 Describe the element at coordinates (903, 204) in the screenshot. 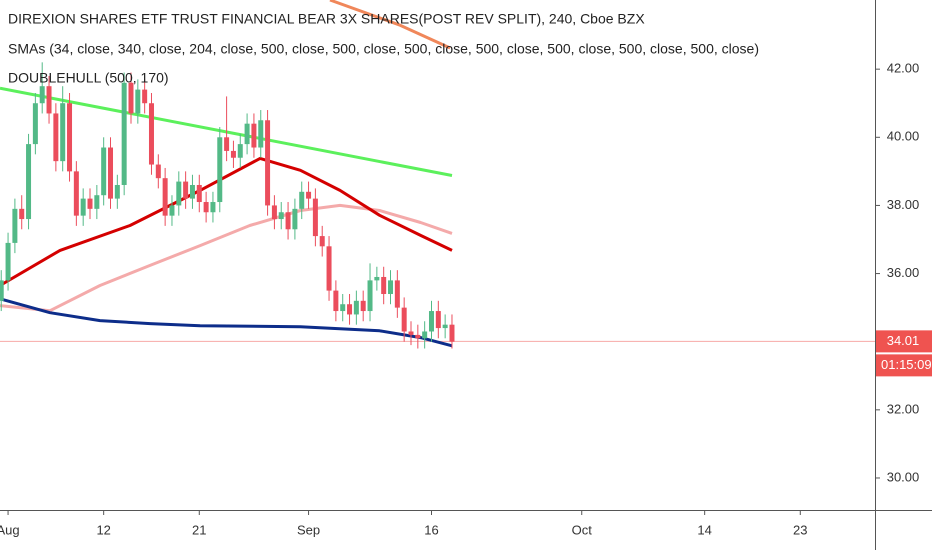

I see `y-tick-label: 38.00` at that location.